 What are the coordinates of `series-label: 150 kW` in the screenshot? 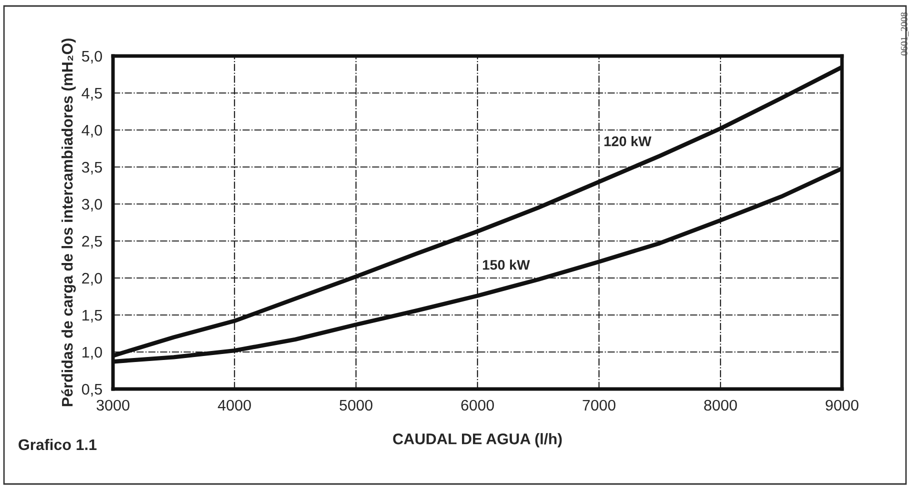 It's located at (506, 265).